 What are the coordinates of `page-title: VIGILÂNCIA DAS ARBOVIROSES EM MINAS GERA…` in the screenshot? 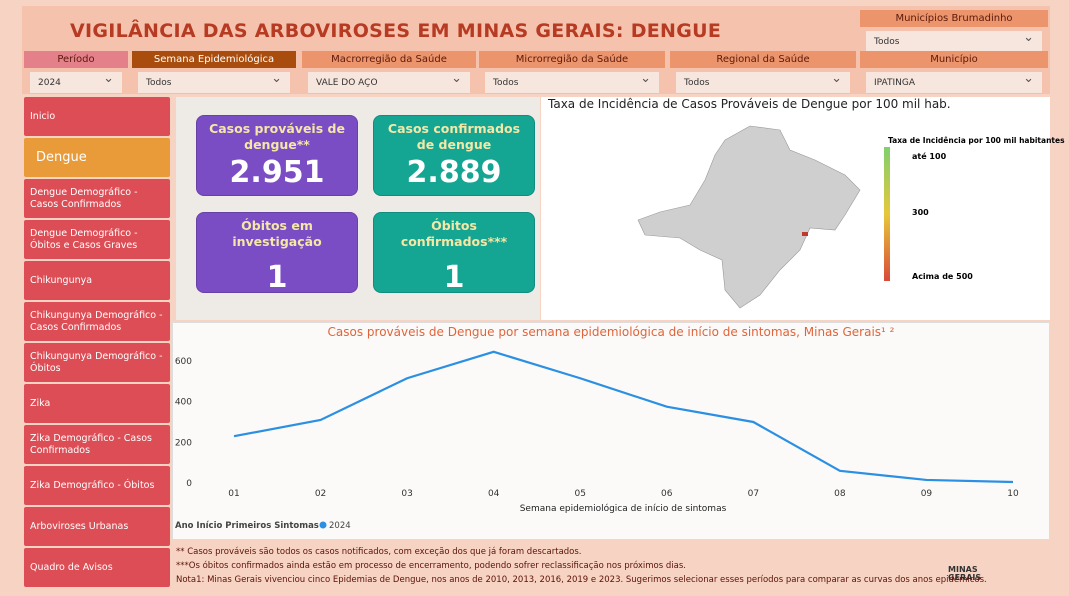 It's located at (396, 31).